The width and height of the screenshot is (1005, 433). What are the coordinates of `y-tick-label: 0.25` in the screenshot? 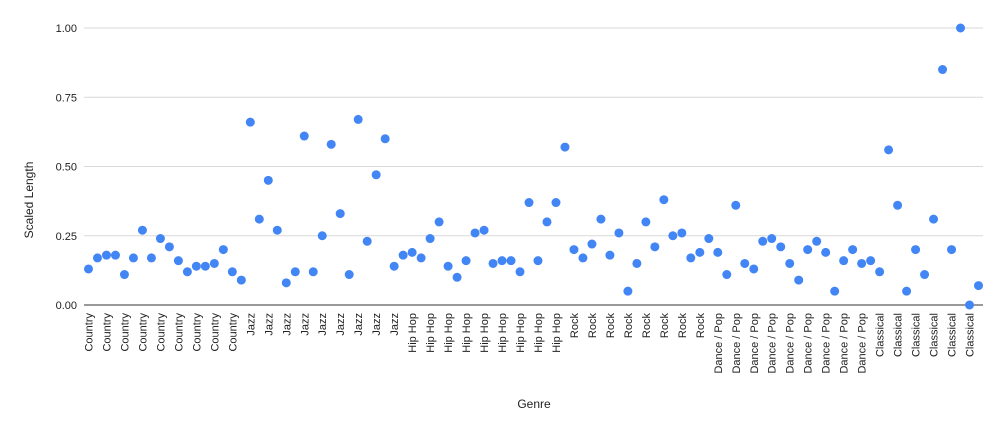 It's located at (66, 237).